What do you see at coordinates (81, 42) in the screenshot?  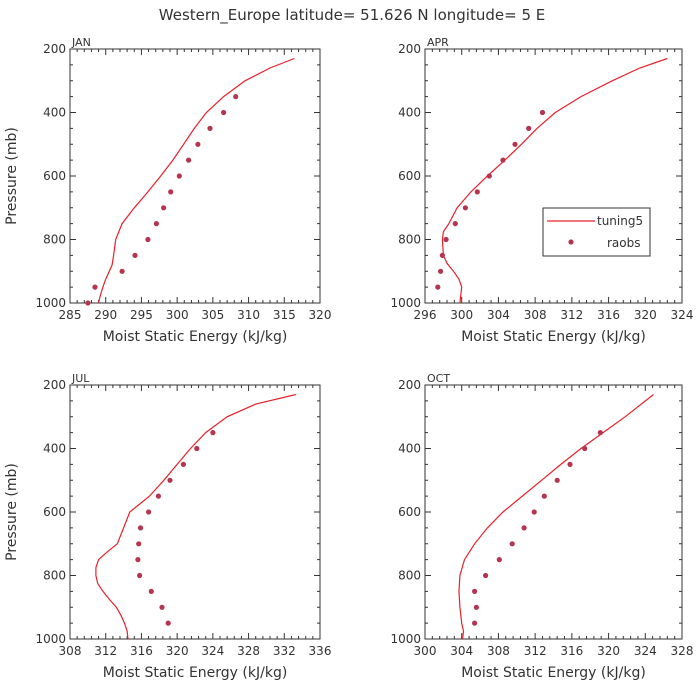 I see `panel-title: JAN` at bounding box center [81, 42].